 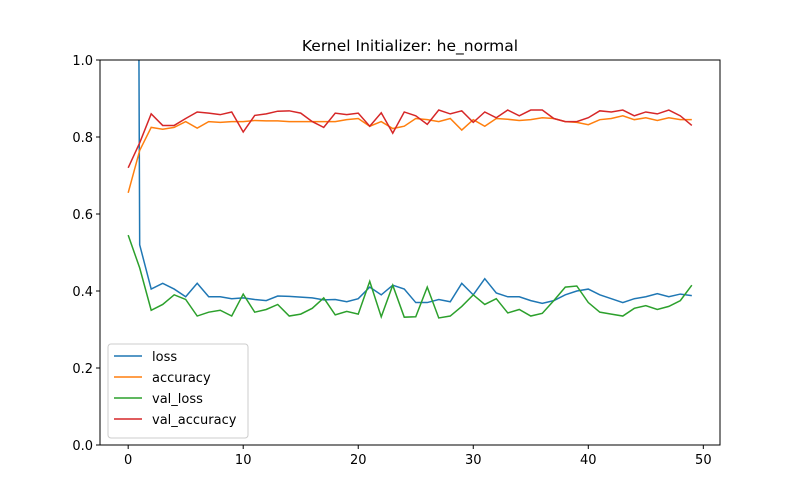 What do you see at coordinates (177, 399) in the screenshot?
I see `legend-label: val_loss` at bounding box center [177, 399].